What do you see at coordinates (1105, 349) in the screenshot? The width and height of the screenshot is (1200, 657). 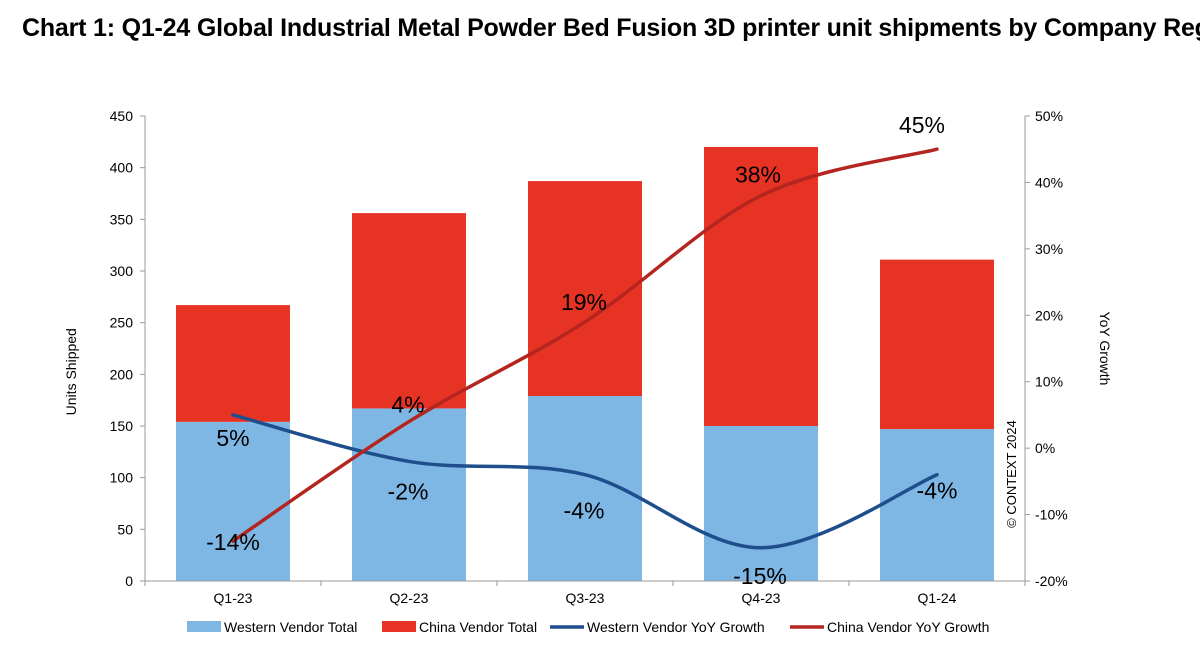 I see `y2-axis-title: YoY Growth` at bounding box center [1105, 349].